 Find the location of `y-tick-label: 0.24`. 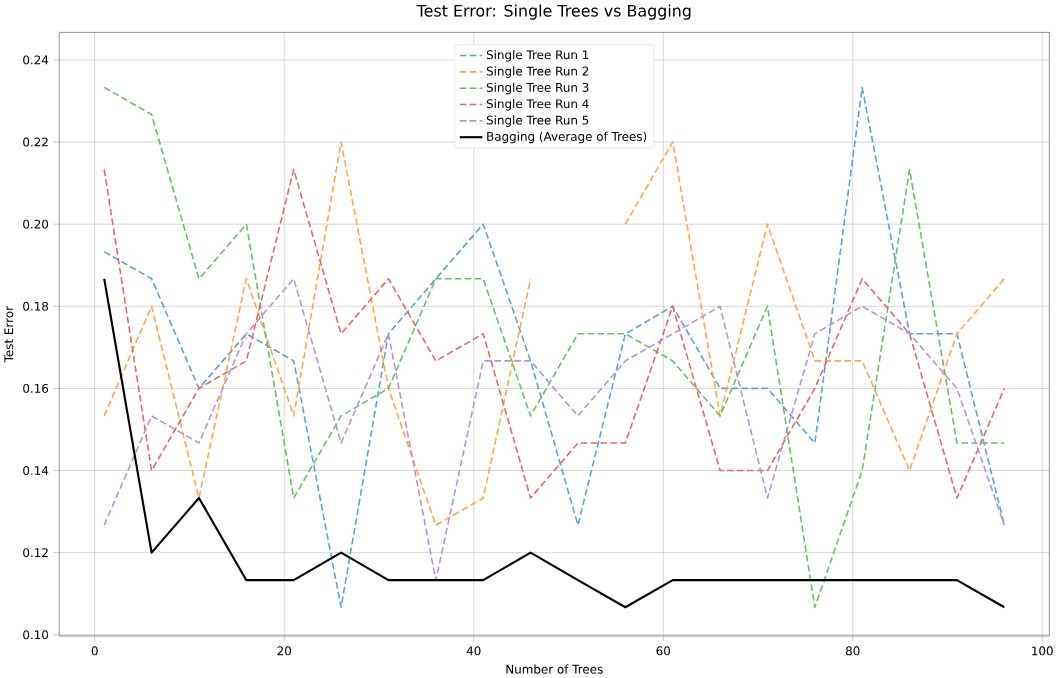

y-tick-label: 0.24 is located at coordinates (36, 60).